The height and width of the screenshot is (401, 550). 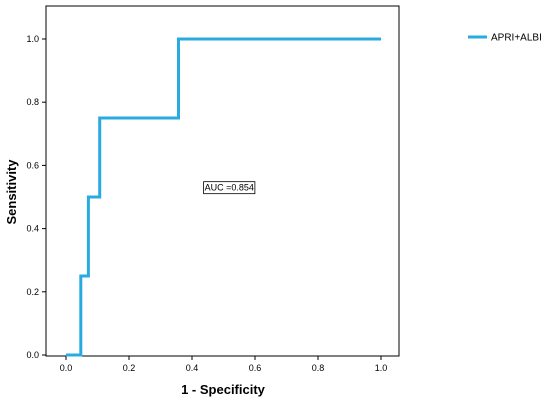 I want to click on annotation-layer: AUC =0.854, so click(x=229, y=188).